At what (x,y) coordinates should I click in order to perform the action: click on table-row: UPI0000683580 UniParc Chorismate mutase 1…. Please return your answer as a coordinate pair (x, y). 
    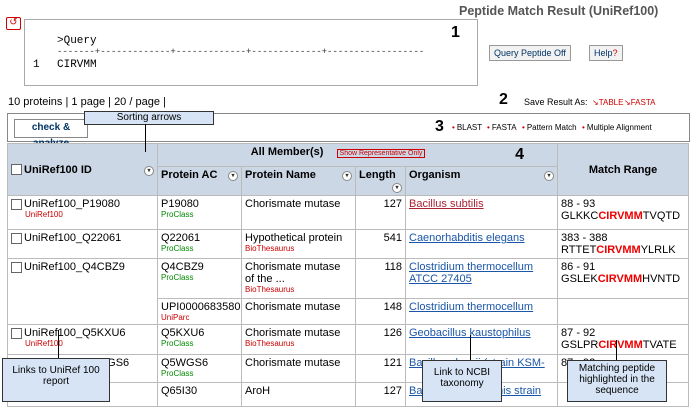
    Looking at the image, I should click on (349, 311).